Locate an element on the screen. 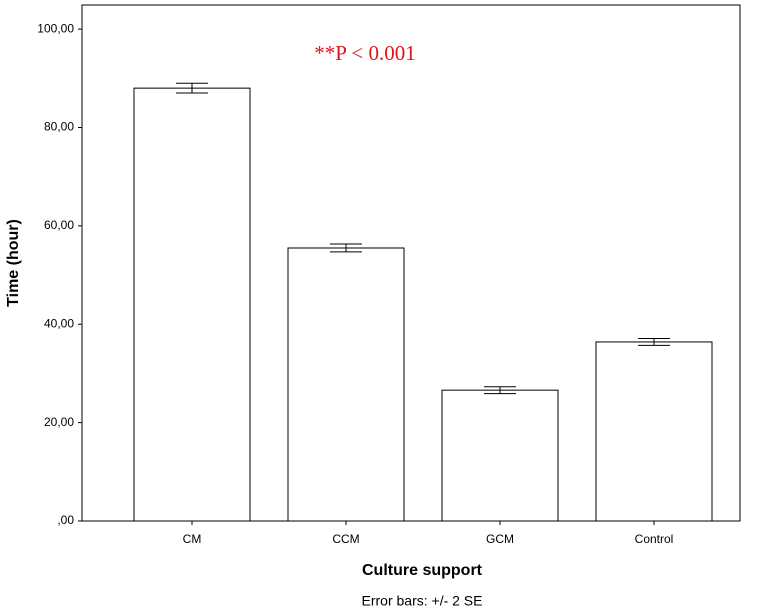  caption: Error bars: +/- 2 SE is located at coordinates (422, 601).